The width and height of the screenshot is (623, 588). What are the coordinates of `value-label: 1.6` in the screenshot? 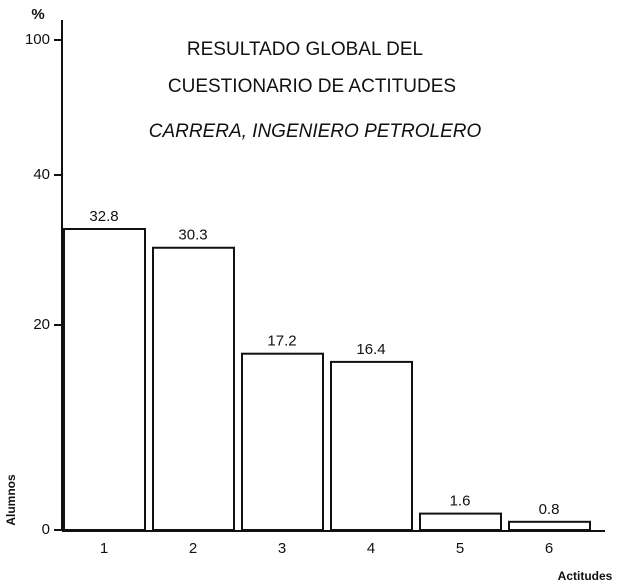 It's located at (460, 501).